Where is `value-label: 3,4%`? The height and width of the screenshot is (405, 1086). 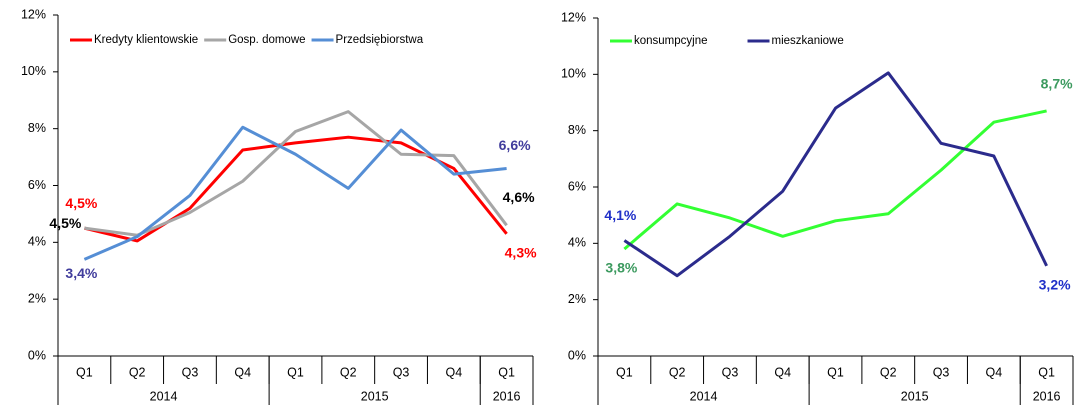
value-label: 3,4% is located at coordinates (81, 273).